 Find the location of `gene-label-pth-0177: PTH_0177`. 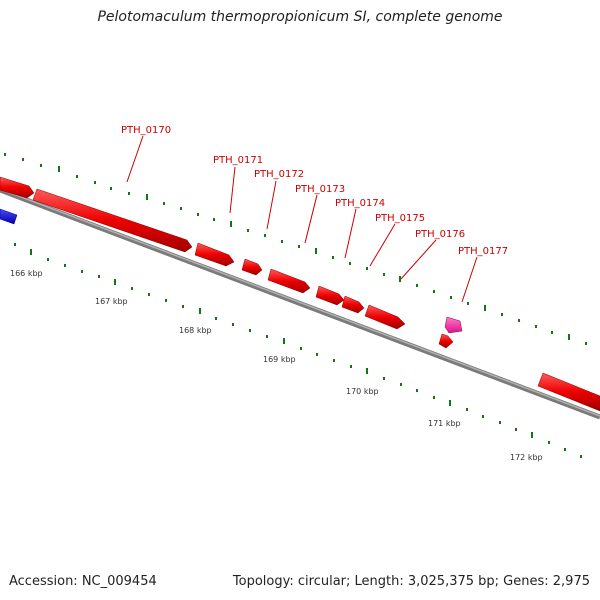

gene-label-pth-0177: PTH_0177 is located at coordinates (483, 251).